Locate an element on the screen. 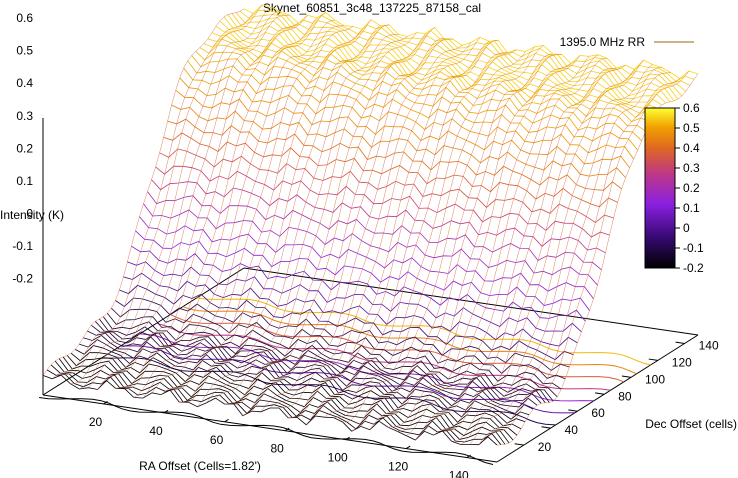  chart-title: Skynet_60851_3c48_137225_87158_cal is located at coordinates (372, 8).